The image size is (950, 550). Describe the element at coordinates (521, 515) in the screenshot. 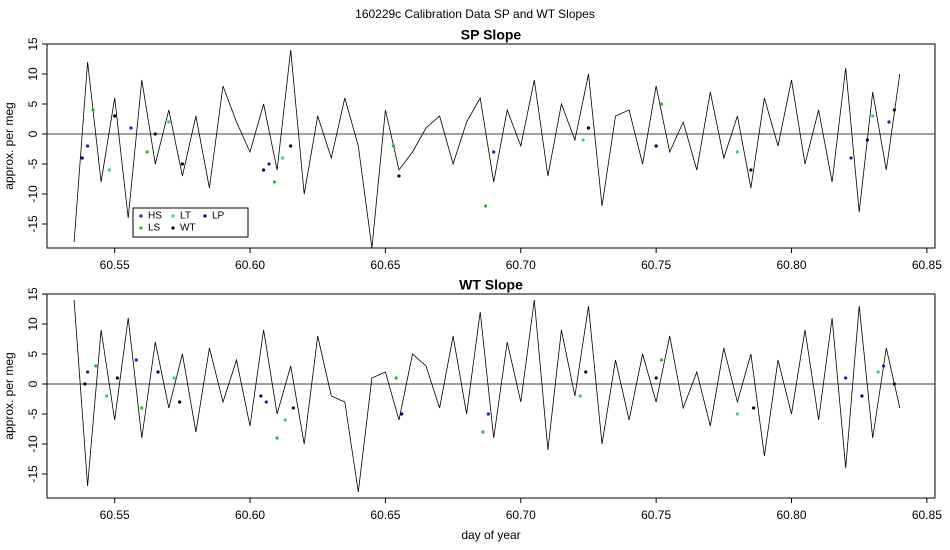

I see `x-tick-label: 60.70` at that location.